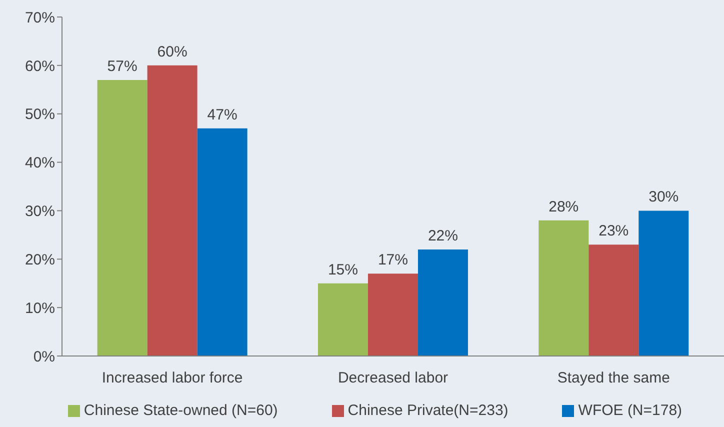 The height and width of the screenshot is (427, 724). I want to click on y-tick-label: 20%, so click(39, 259).